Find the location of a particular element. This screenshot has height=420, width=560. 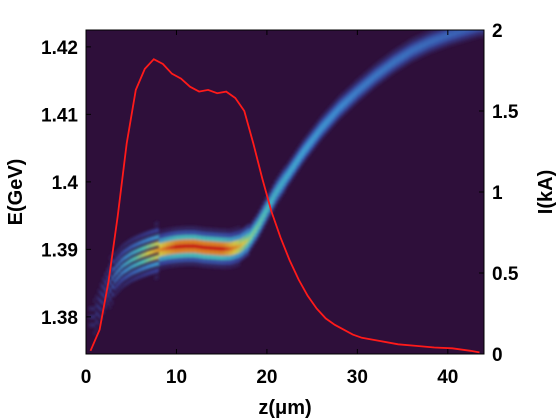

y-left-tick-label: 1.4 is located at coordinates (65, 183).